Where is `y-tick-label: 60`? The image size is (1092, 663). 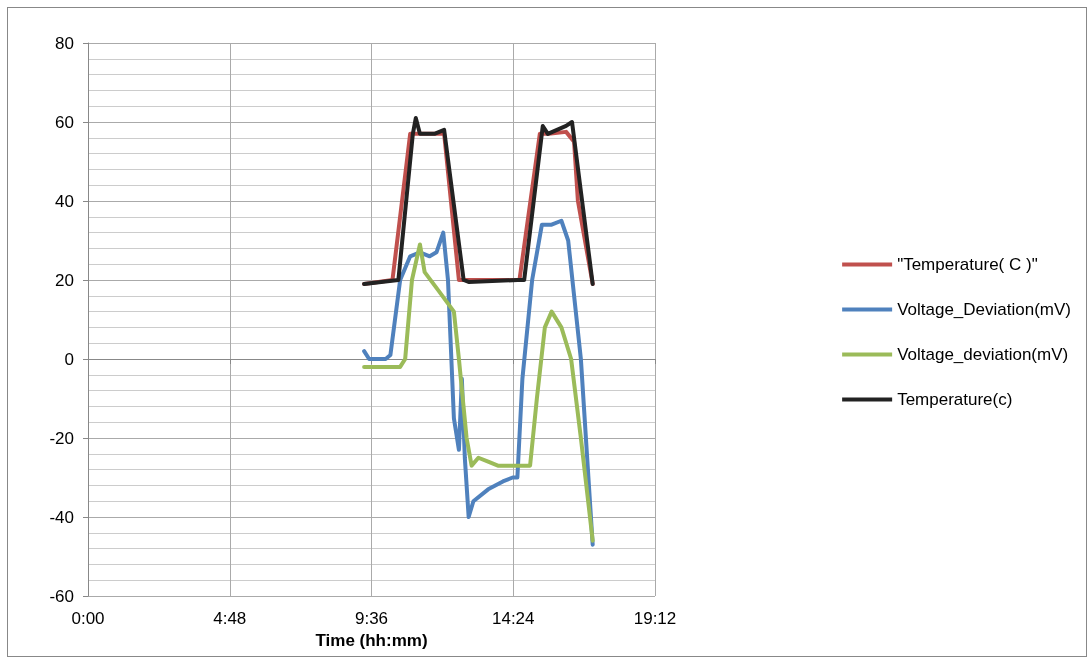
y-tick-label: 60 is located at coordinates (64, 122).